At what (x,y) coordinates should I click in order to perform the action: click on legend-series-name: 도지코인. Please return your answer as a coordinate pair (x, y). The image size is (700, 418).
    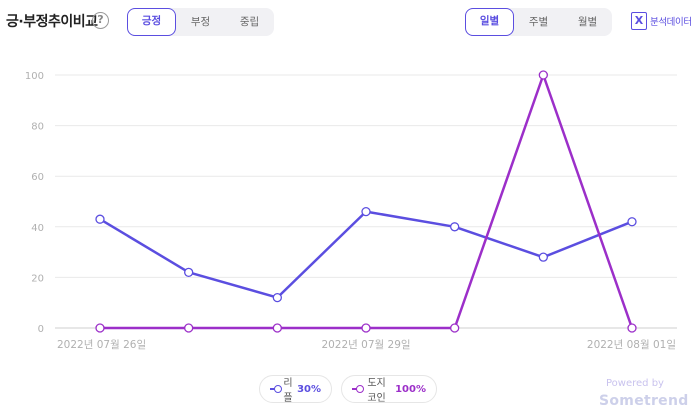
    Looking at the image, I should click on (376, 391).